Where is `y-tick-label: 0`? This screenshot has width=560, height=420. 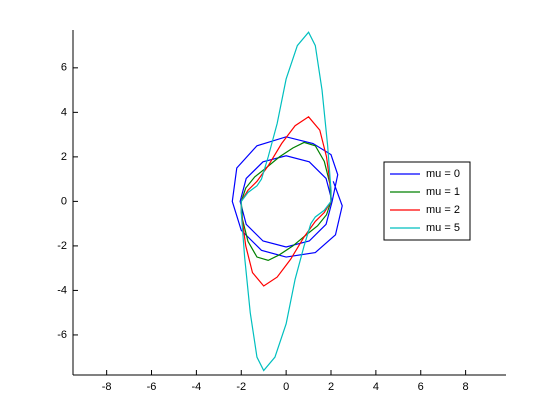
y-tick-label: 0 is located at coordinates (64, 201).